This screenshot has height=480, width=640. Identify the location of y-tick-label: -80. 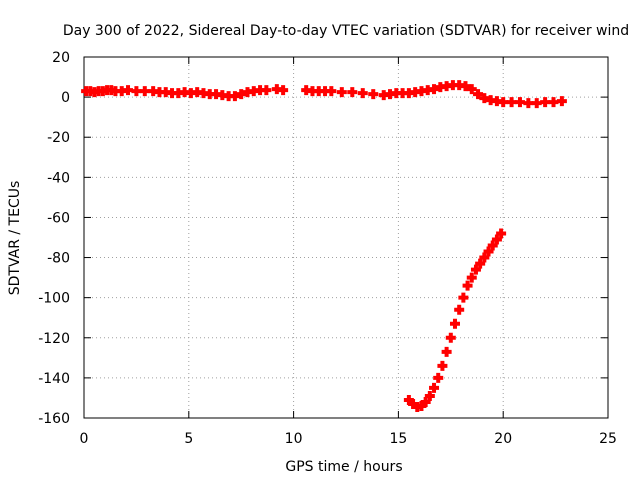
(58, 259).